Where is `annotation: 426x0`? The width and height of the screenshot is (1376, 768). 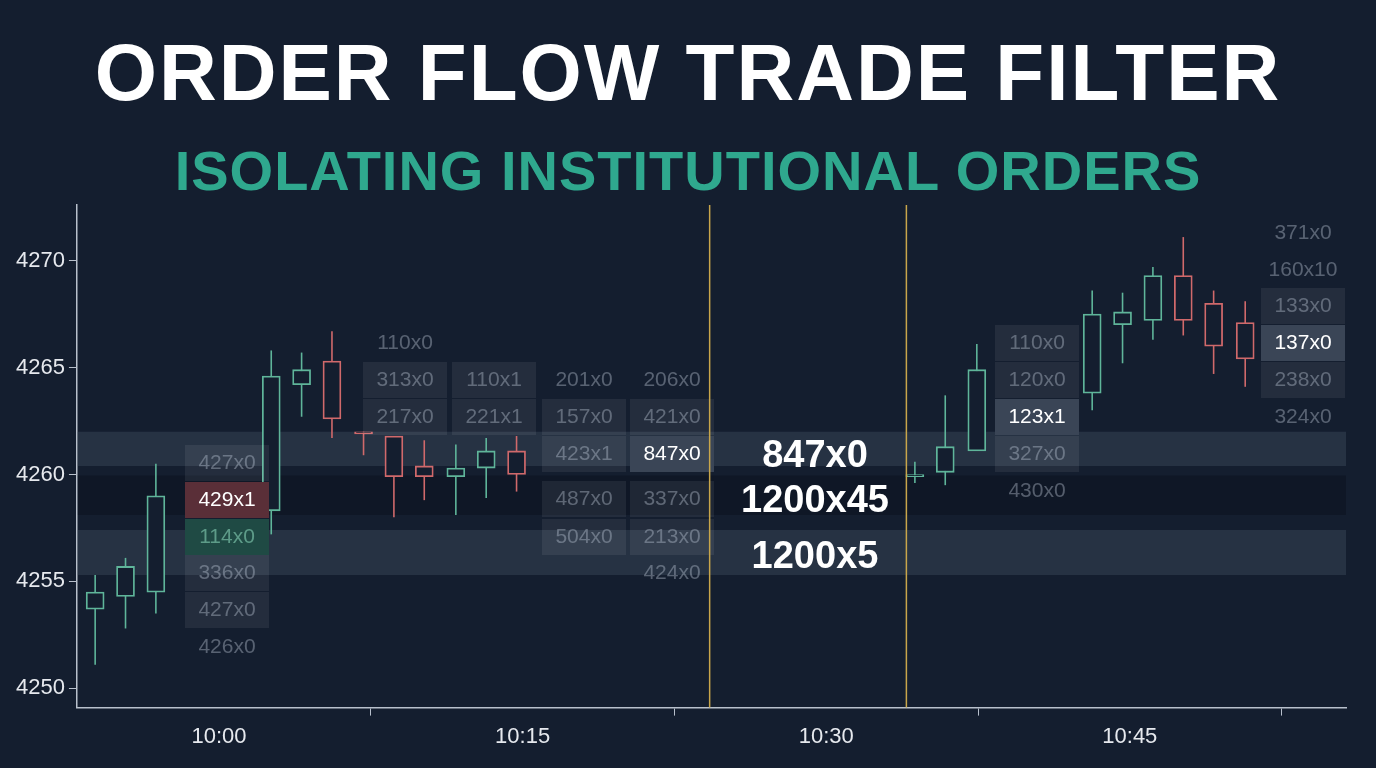 annotation: 426x0 is located at coordinates (227, 645).